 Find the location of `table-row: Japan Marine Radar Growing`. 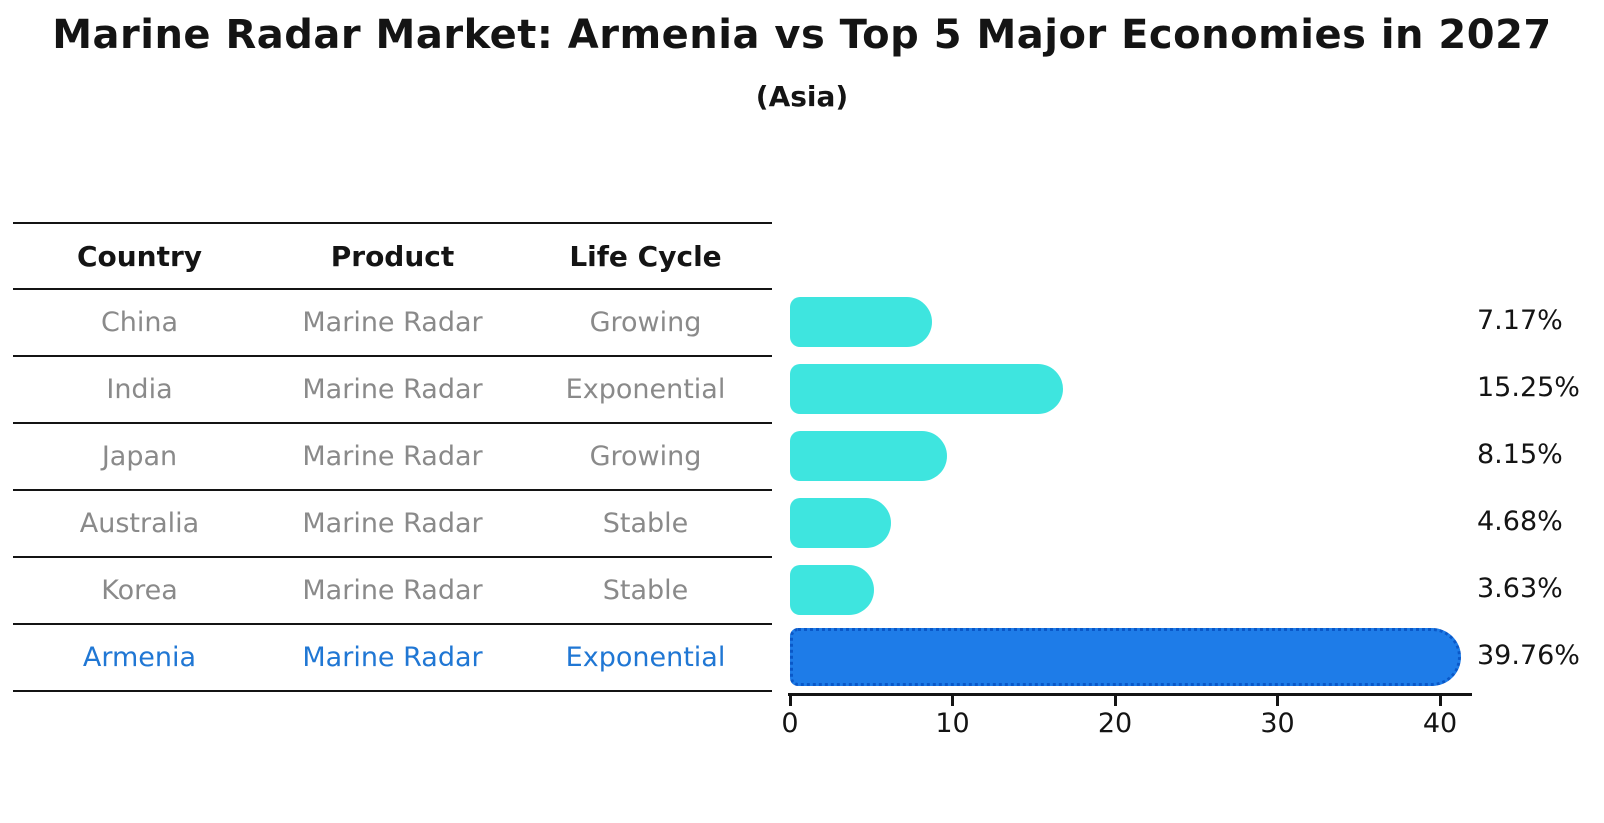

table-row: Japan Marine Radar Growing is located at coordinates (392, 457).